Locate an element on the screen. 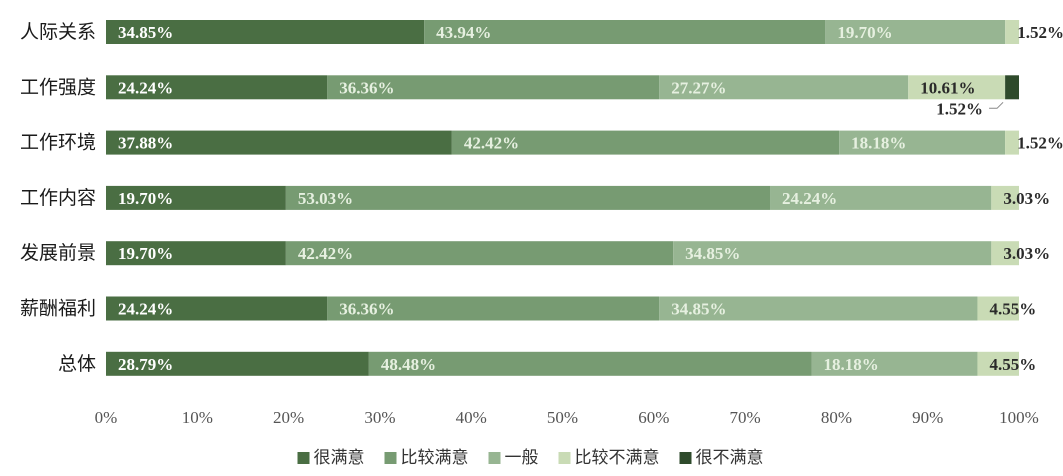 The width and height of the screenshot is (1063, 476). x-tick-label: 60% is located at coordinates (653, 417).